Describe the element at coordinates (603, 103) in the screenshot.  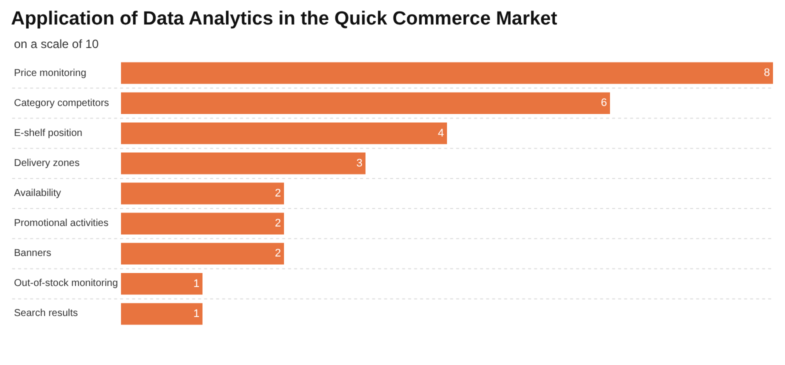
I see `data-label: 6` at that location.